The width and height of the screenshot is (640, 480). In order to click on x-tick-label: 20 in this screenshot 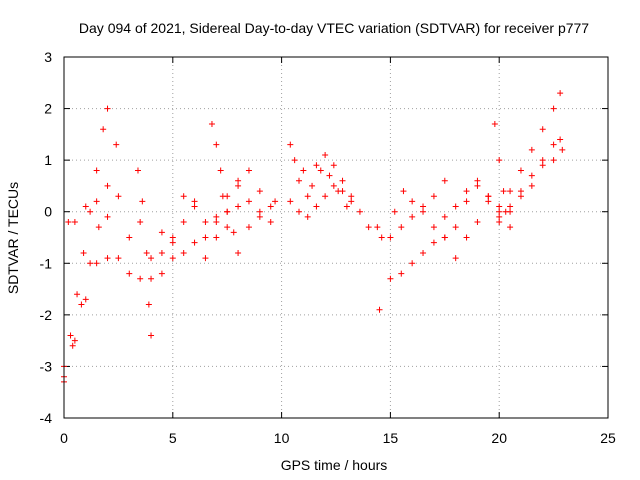, I will do `click(499, 438)`.